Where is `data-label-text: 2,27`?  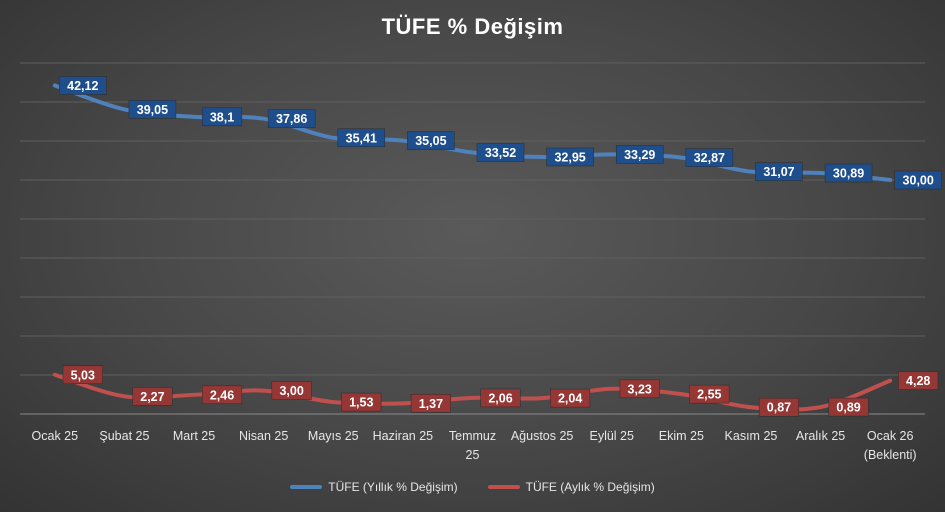 data-label-text: 2,27 is located at coordinates (152, 397).